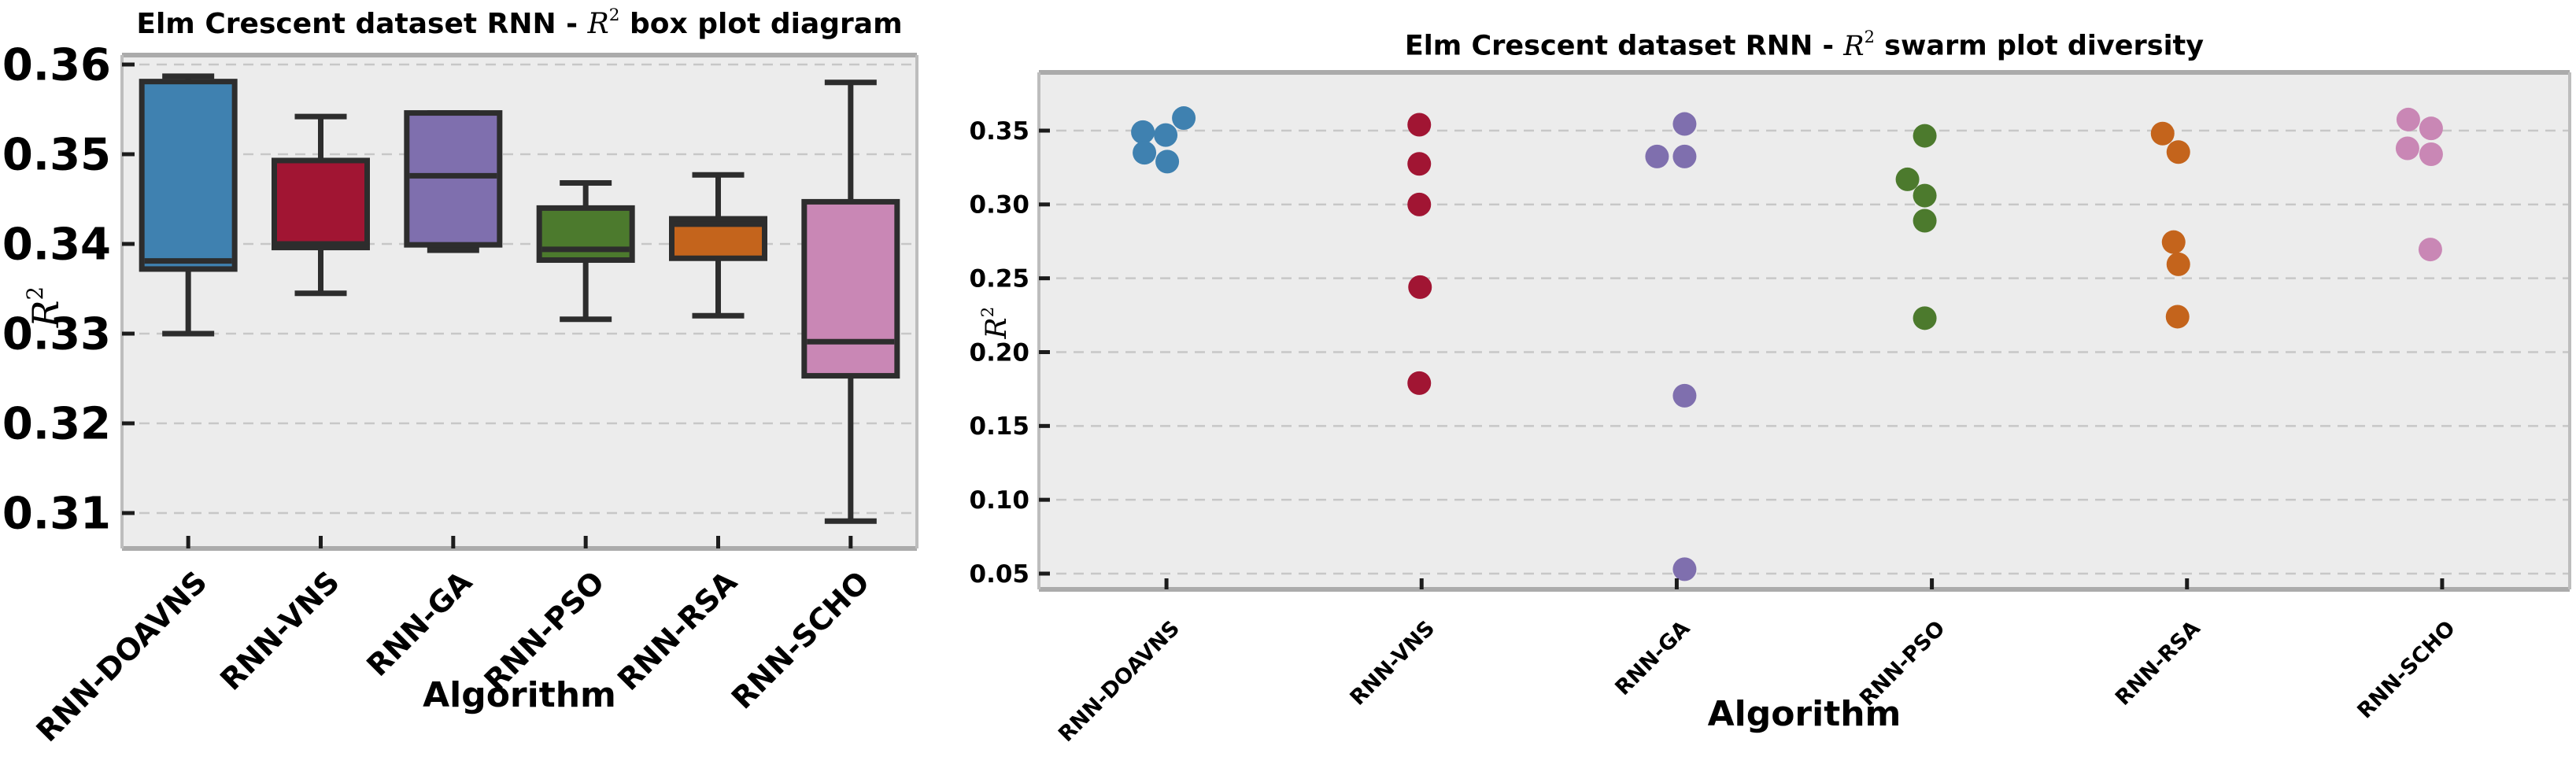  Describe the element at coordinates (1000, 352) in the screenshot. I see `y-tick-label: 0.20` at that location.